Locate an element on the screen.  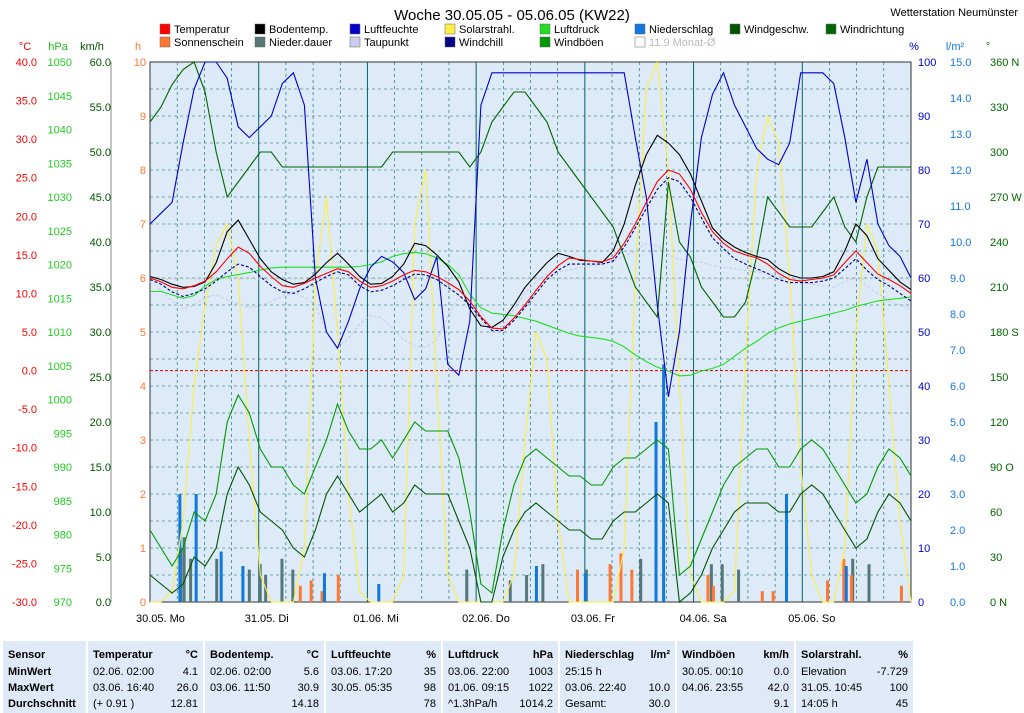
stats-cell: 03.06. 22:40 is located at coordinates (596, 688).